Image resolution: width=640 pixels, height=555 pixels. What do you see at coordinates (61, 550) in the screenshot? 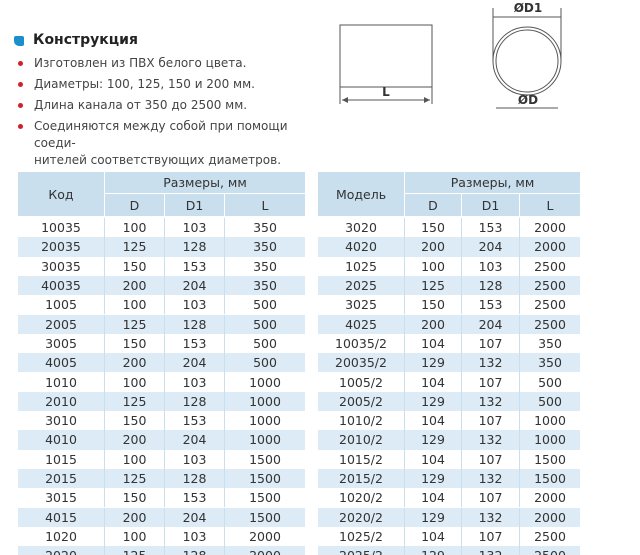
I see `table-cell: 2020` at bounding box center [61, 550].